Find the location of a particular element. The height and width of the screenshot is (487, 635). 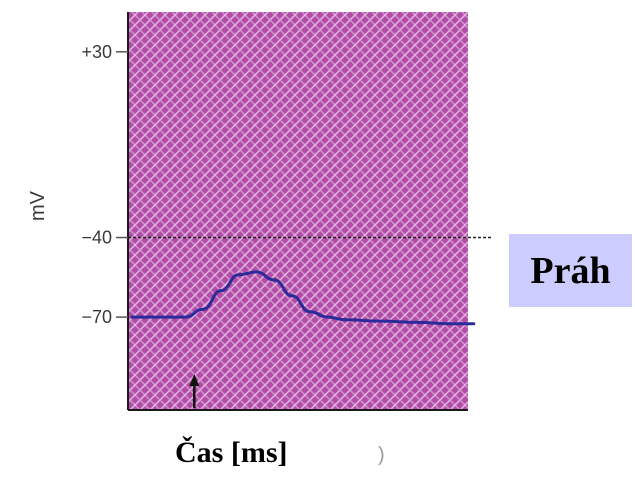

ticks-group: +30 −40 −70 is located at coordinates (104, 184).